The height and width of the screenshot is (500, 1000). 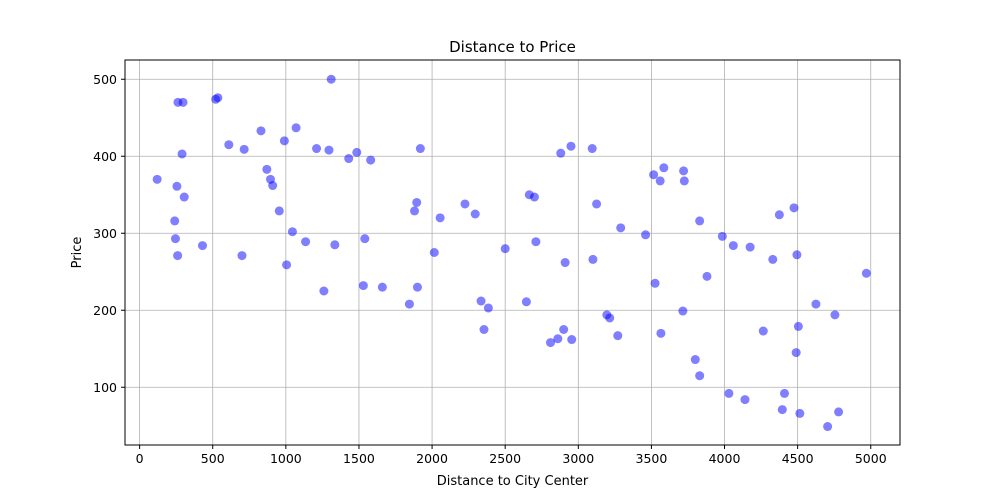 What do you see at coordinates (77, 253) in the screenshot?
I see `y-axis-label: Price` at bounding box center [77, 253].